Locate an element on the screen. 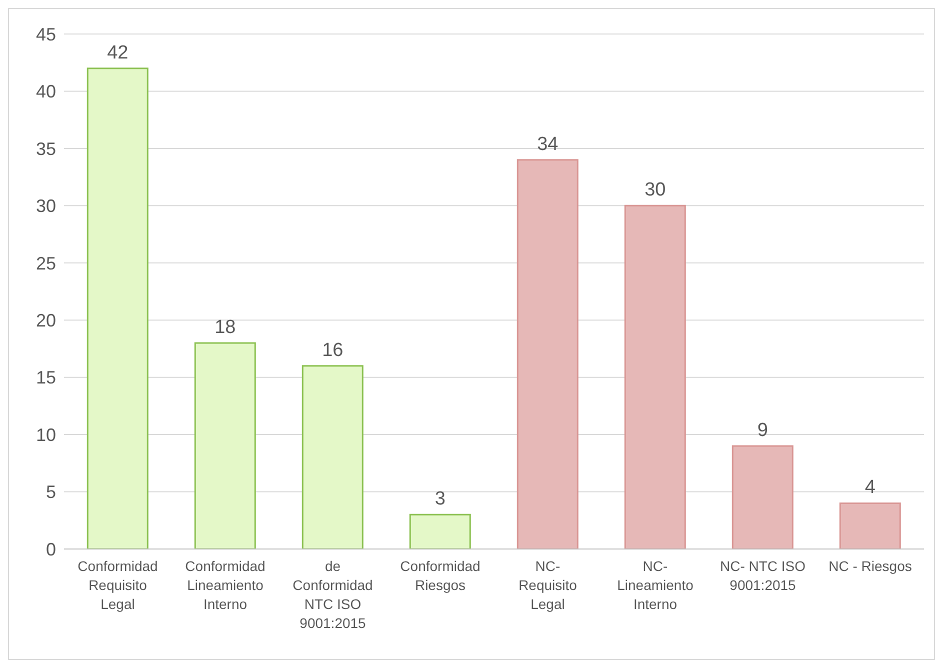  y-tick-label: 10 is located at coordinates (46, 434).